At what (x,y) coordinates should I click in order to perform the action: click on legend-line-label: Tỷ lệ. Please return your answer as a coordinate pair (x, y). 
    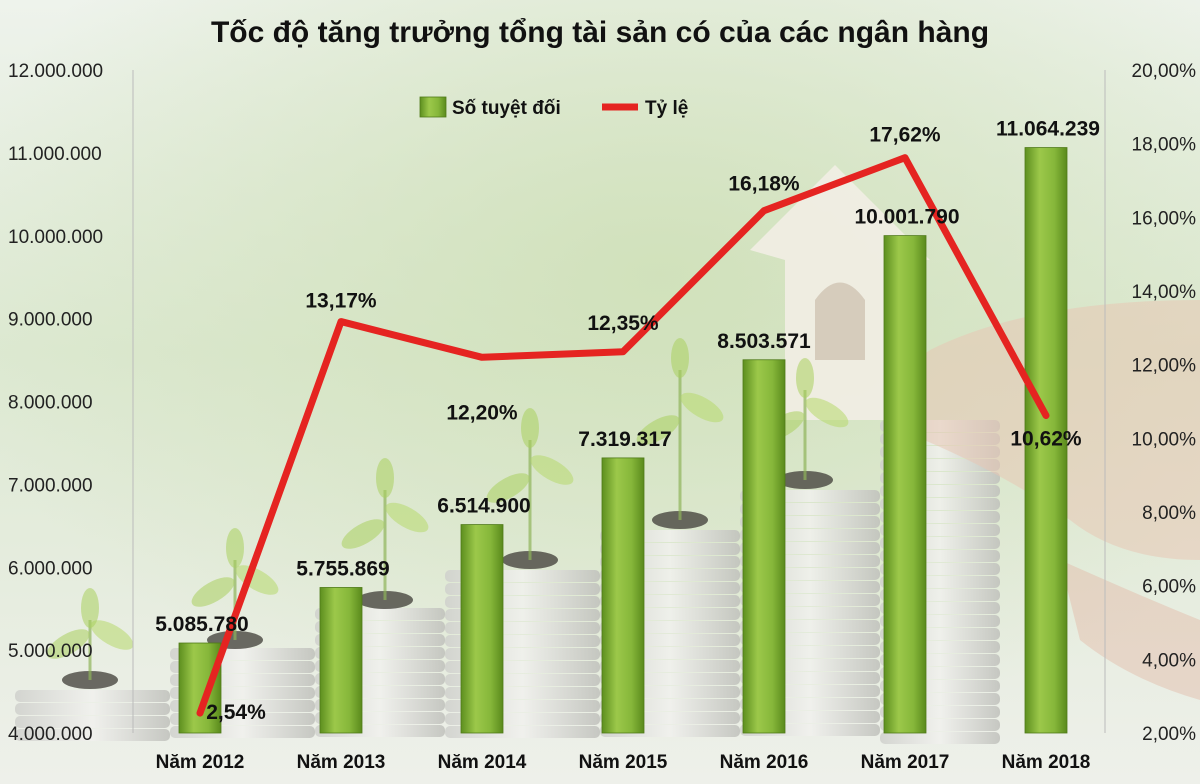
    Looking at the image, I should click on (666, 108).